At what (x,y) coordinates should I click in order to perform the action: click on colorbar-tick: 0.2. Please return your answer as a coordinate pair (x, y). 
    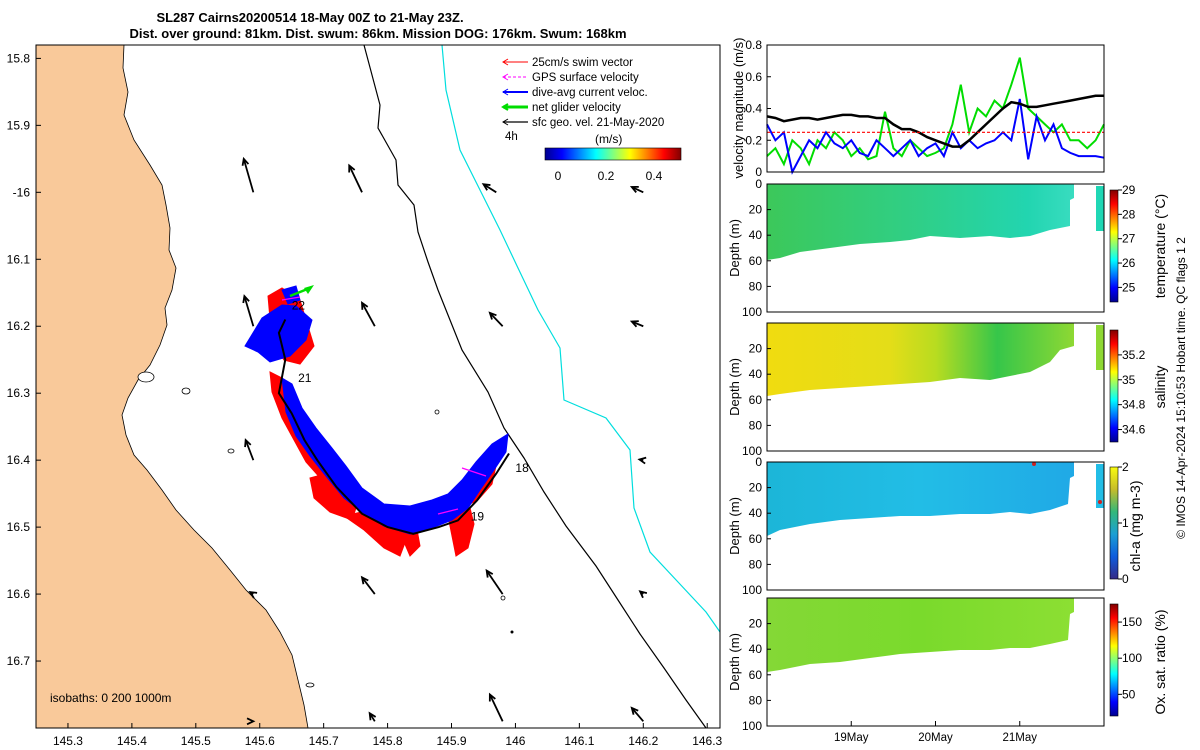
    Looking at the image, I should click on (606, 176).